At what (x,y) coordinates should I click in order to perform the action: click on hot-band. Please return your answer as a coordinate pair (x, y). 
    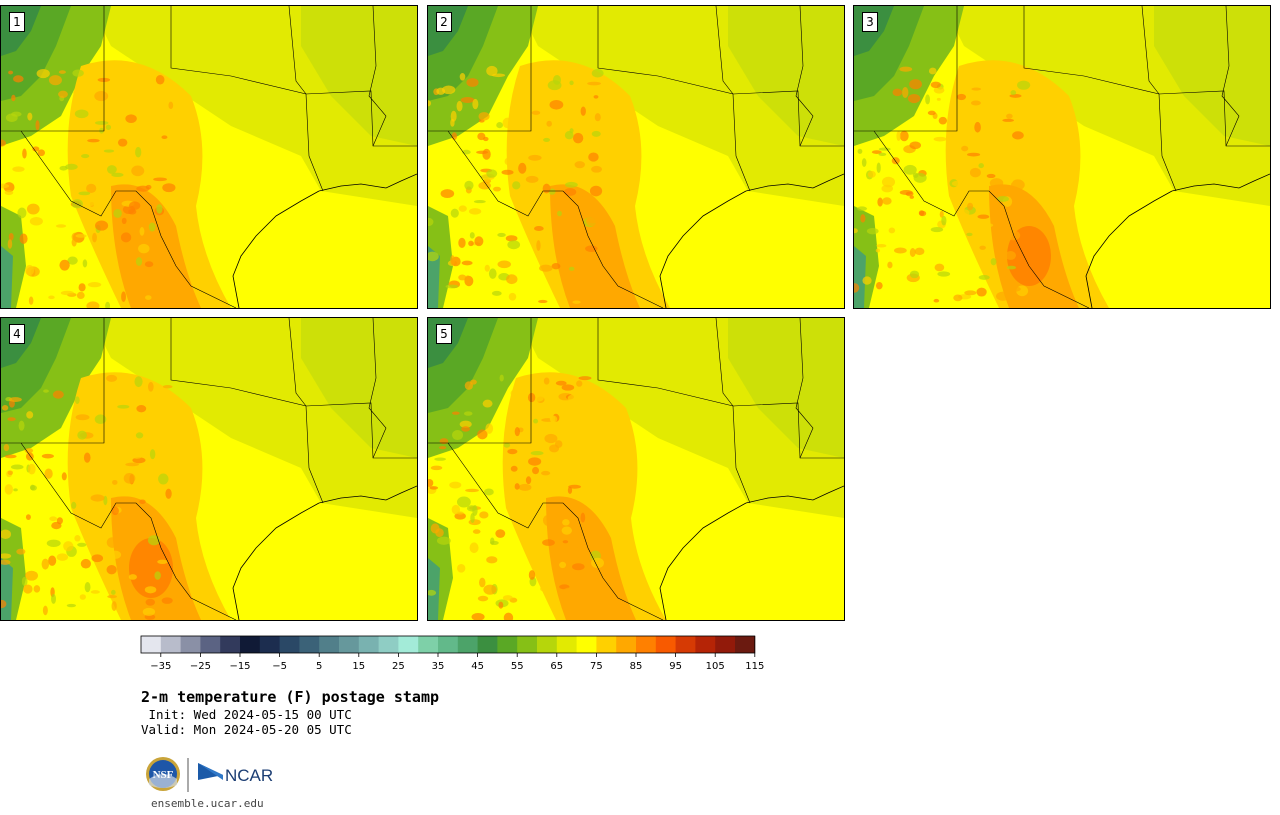
    Looking at the image, I should click on (156, 246).